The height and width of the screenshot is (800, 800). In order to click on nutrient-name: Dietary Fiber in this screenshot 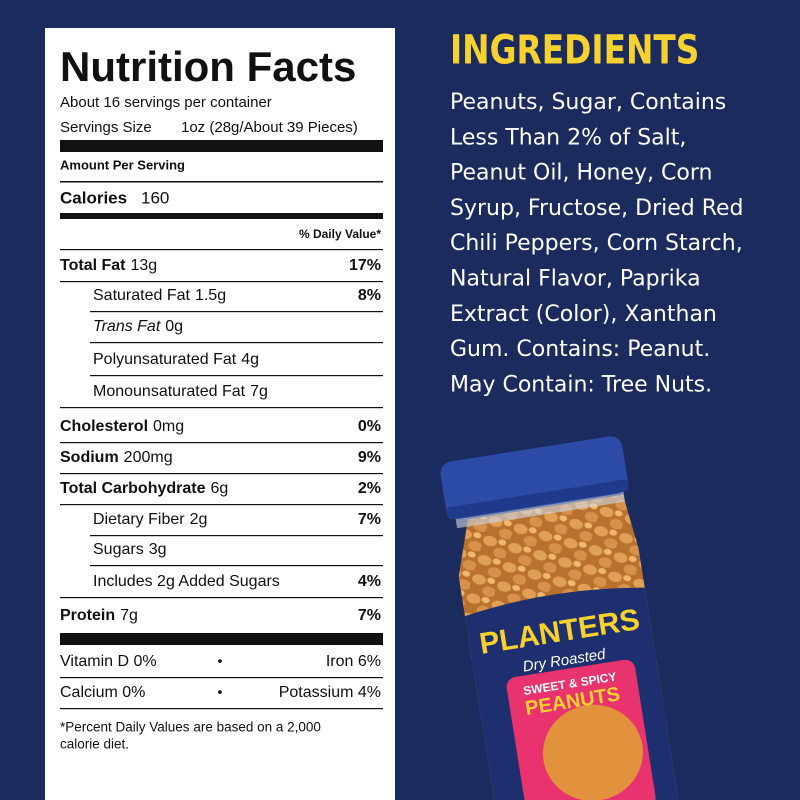, I will do `click(139, 519)`.